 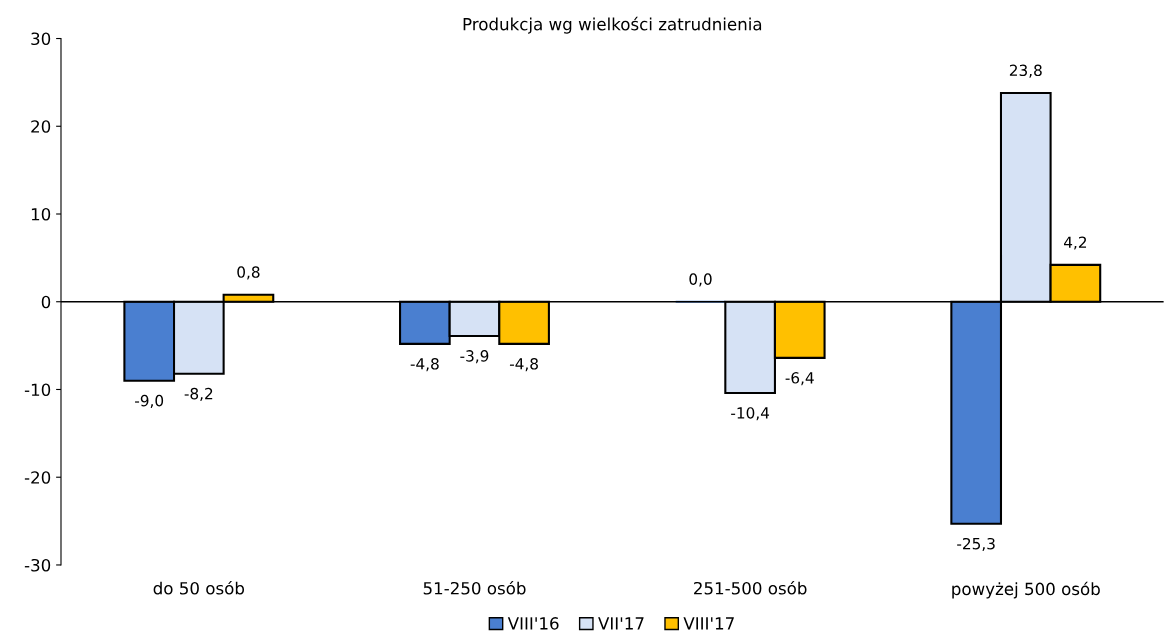 I want to click on y-tick-label: 20, so click(x=41, y=126).